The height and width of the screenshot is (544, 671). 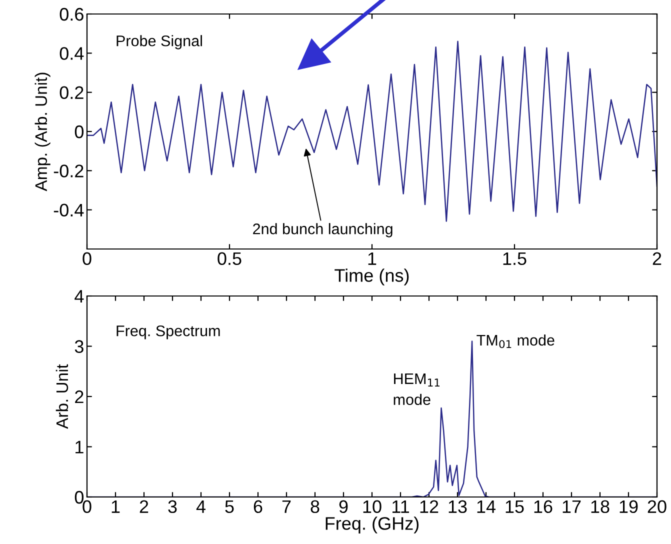 What do you see at coordinates (258, 507) in the screenshot?
I see `x-tick-label: 6` at bounding box center [258, 507].